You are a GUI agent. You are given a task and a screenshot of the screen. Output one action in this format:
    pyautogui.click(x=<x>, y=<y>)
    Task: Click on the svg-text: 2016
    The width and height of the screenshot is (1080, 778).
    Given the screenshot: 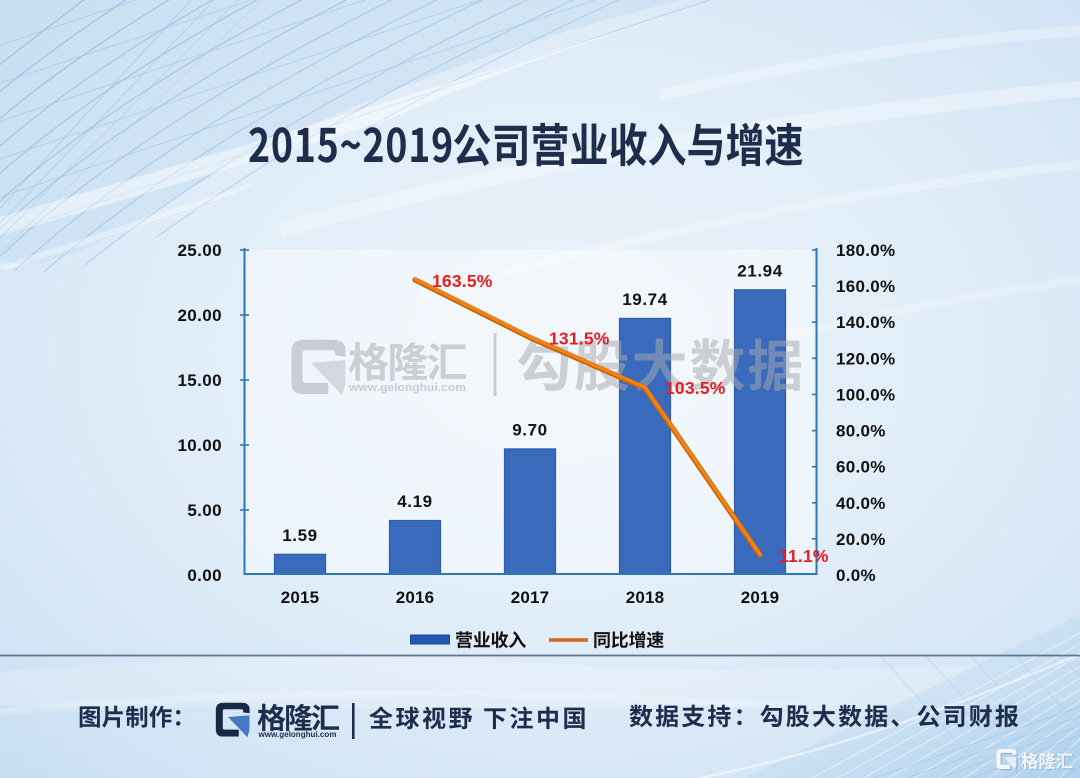 What is the action you would take?
    pyautogui.click(x=415, y=597)
    